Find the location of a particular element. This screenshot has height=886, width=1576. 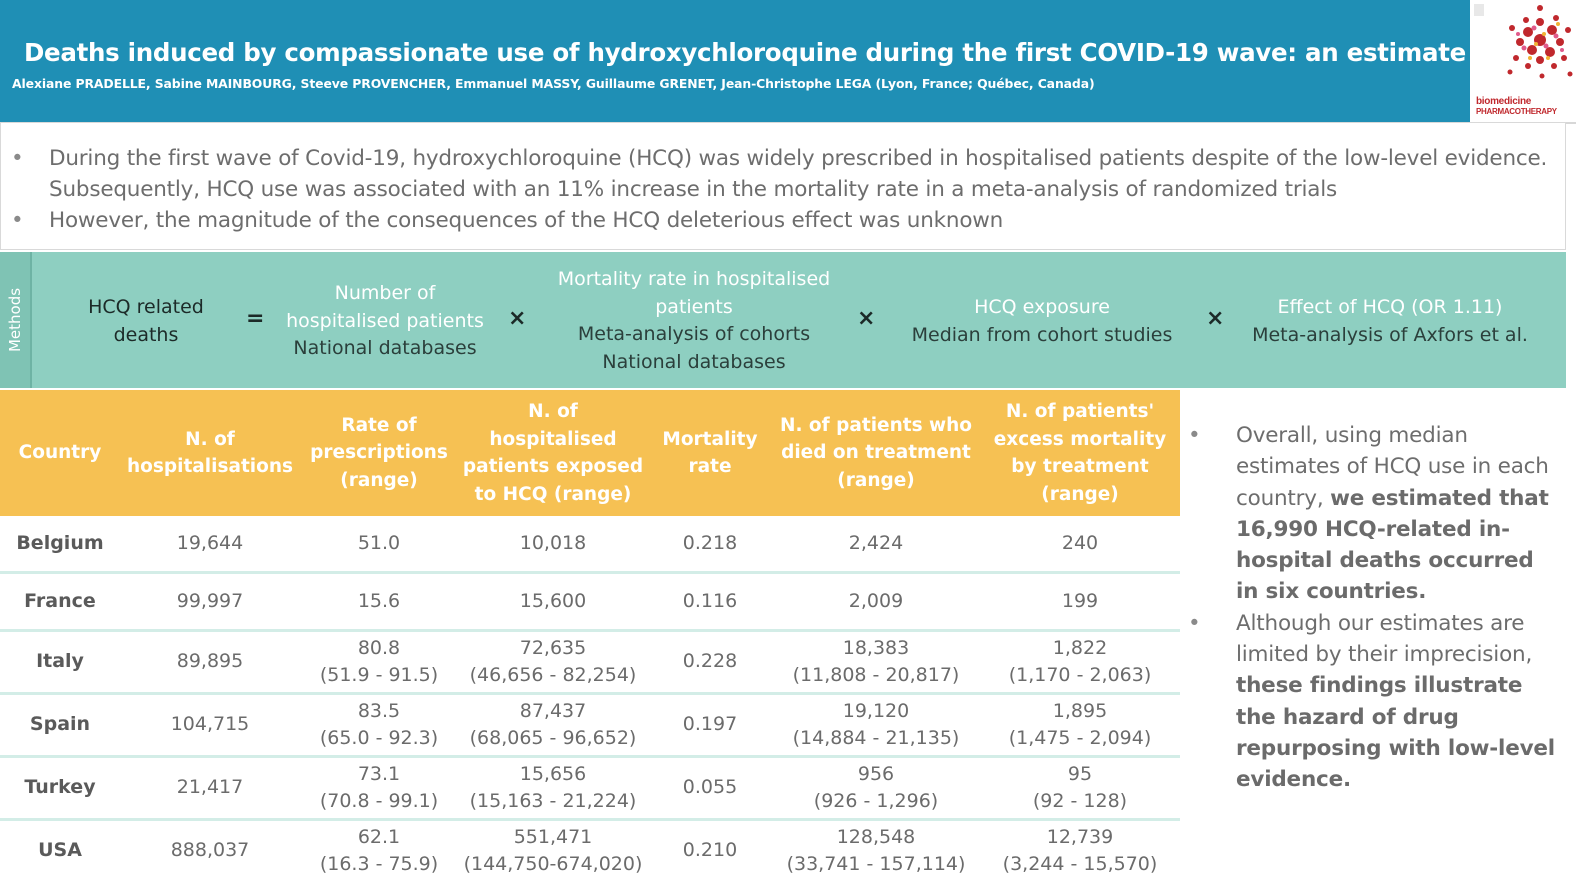

factor-title: Mortality rate in hospitalised patients is located at coordinates (694, 293).